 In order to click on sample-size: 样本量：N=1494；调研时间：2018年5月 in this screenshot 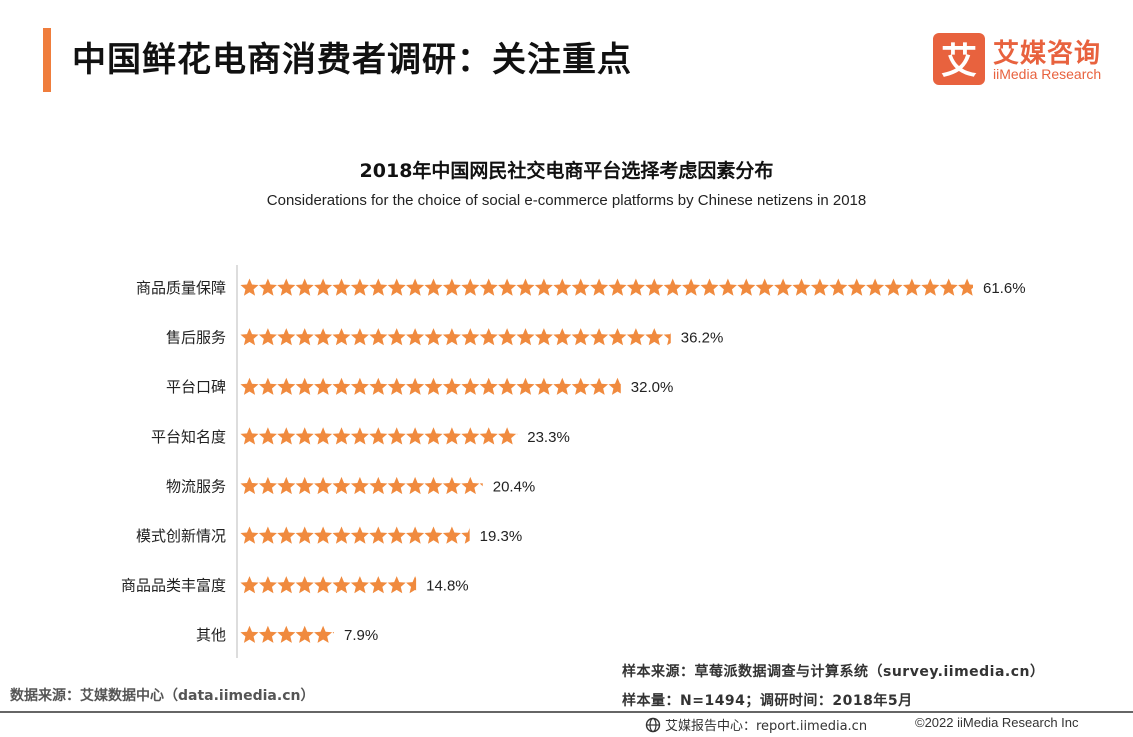, I will do `click(767, 701)`.